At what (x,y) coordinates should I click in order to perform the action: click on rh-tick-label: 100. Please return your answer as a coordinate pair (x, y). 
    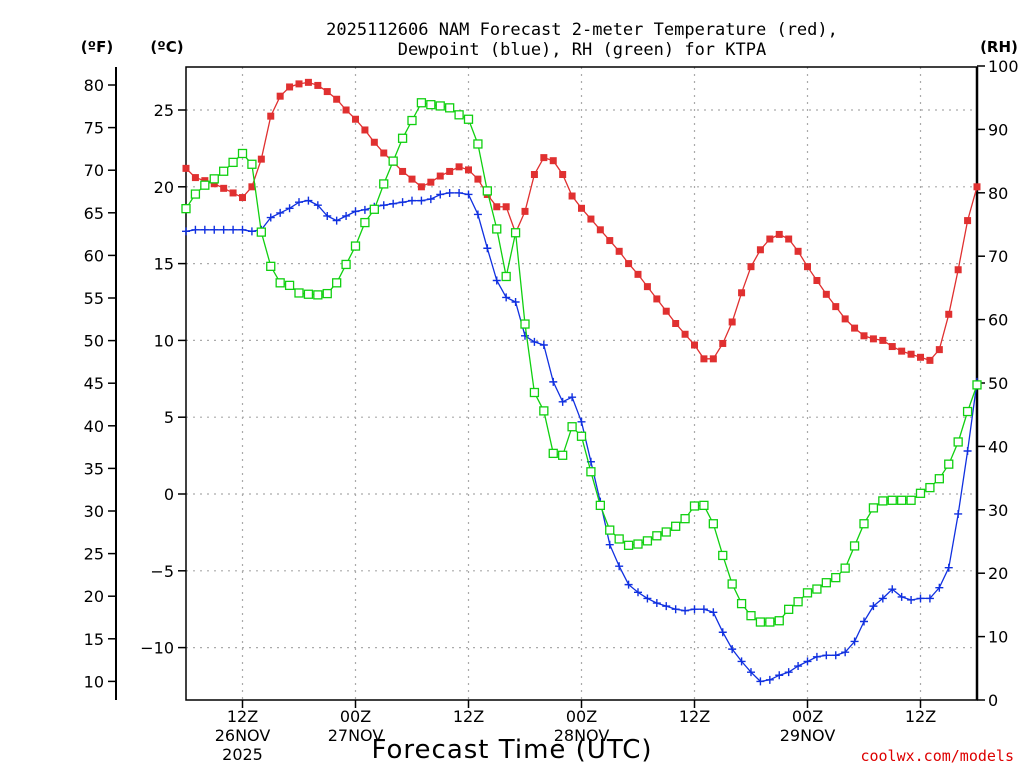
    Looking at the image, I should click on (1003, 66).